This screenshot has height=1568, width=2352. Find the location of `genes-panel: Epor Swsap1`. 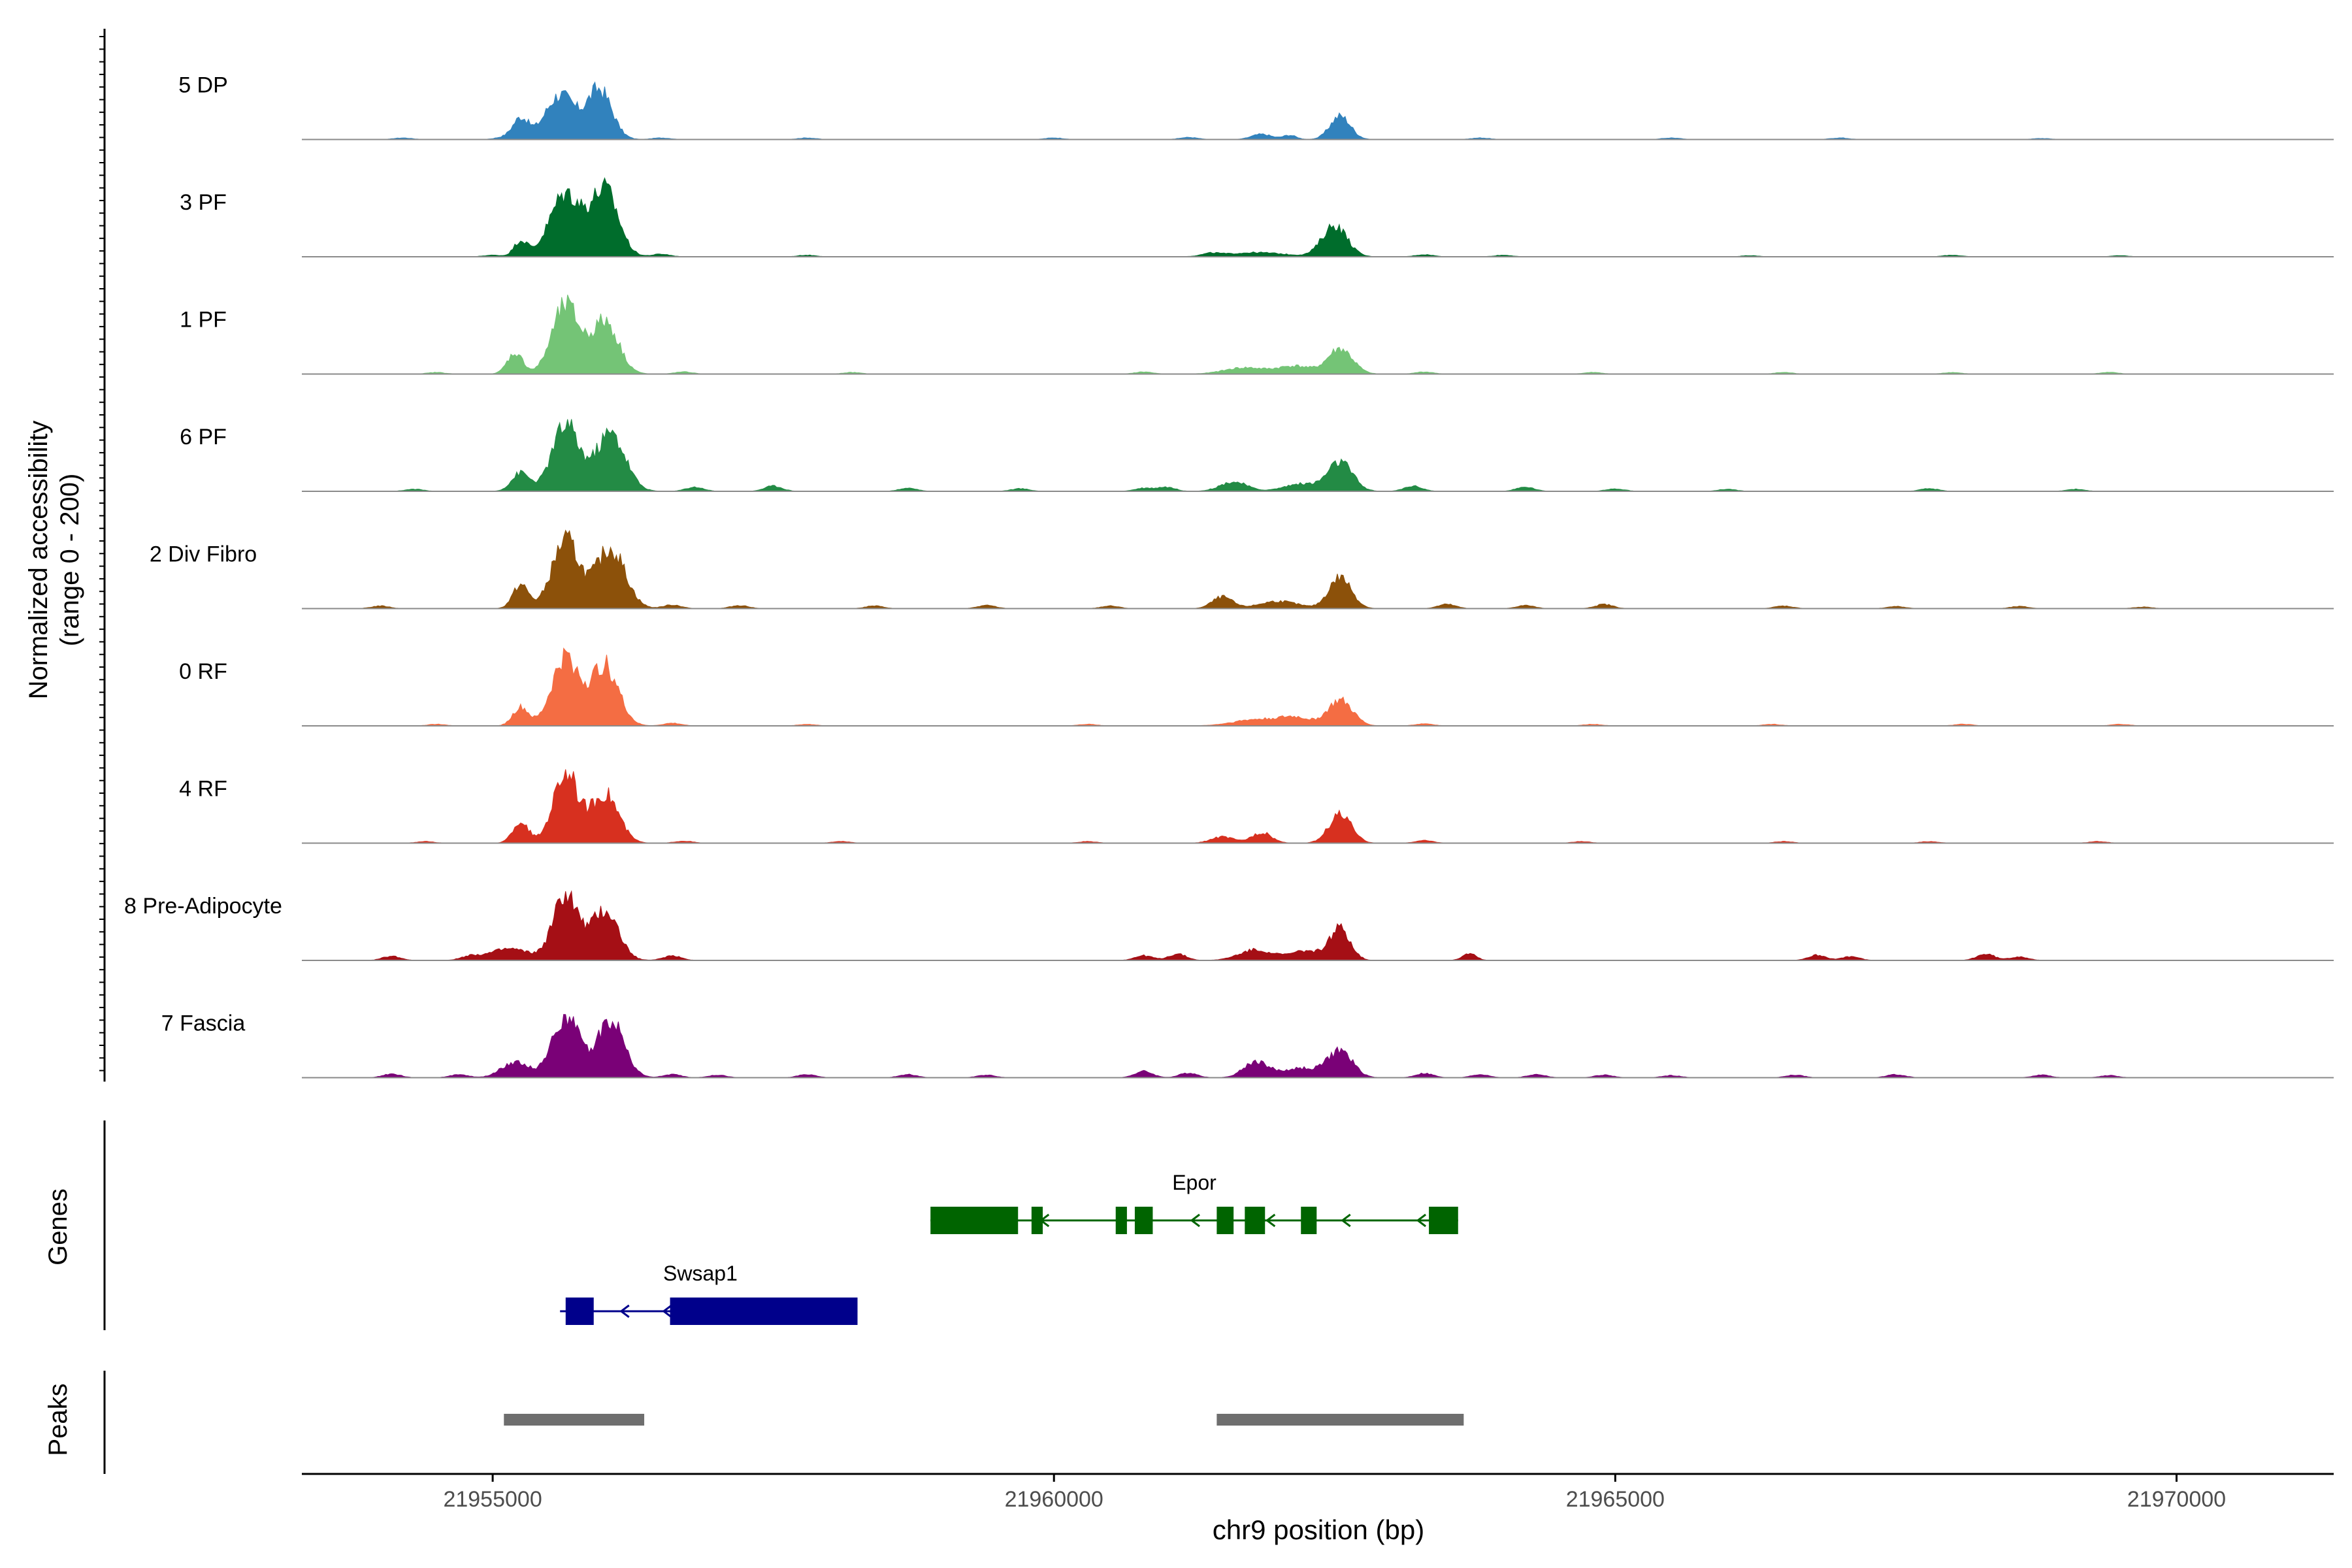

genes-panel: Epor Swsap1 is located at coordinates (780, 1225).